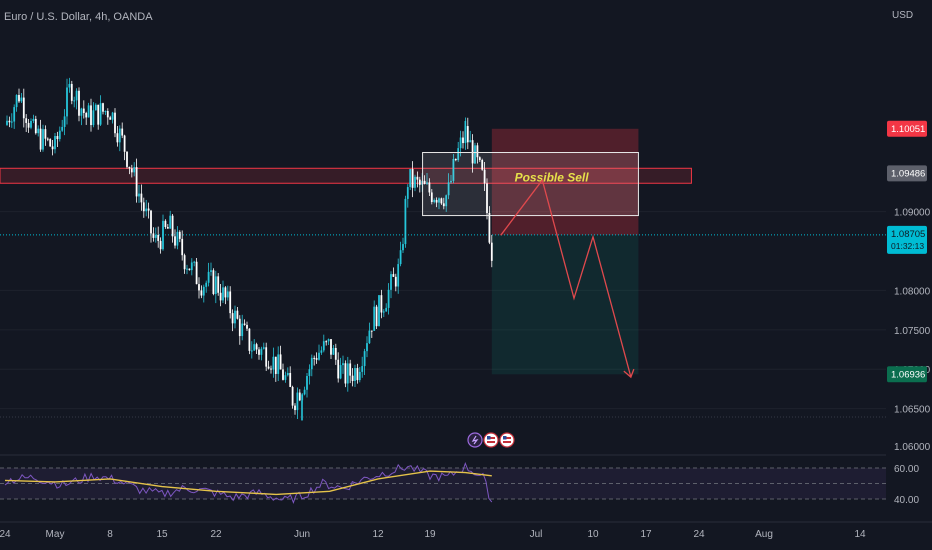  What do you see at coordinates (565, 304) in the screenshot?
I see `take-profit-zone` at bounding box center [565, 304].